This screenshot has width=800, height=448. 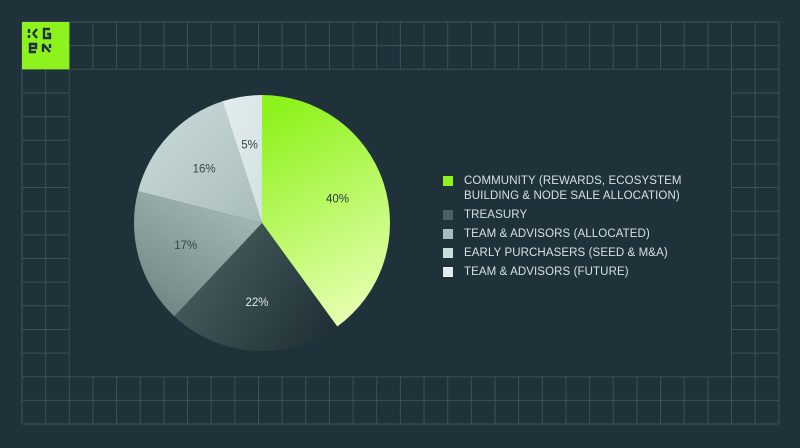 I want to click on legend-item: TREASURY, so click(x=573, y=215).